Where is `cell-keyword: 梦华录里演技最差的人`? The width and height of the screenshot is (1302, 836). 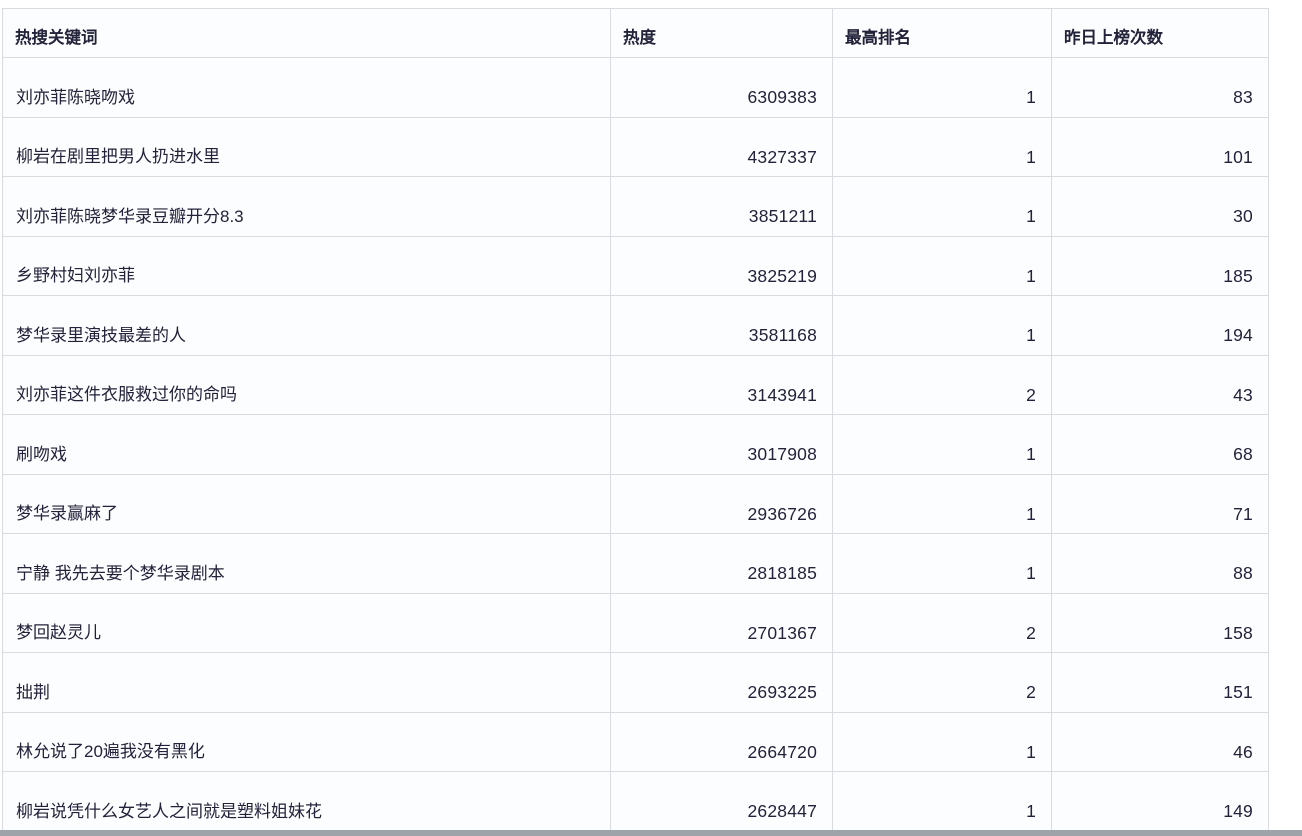
cell-keyword: 梦华录里演技最差的人 is located at coordinates (306, 325).